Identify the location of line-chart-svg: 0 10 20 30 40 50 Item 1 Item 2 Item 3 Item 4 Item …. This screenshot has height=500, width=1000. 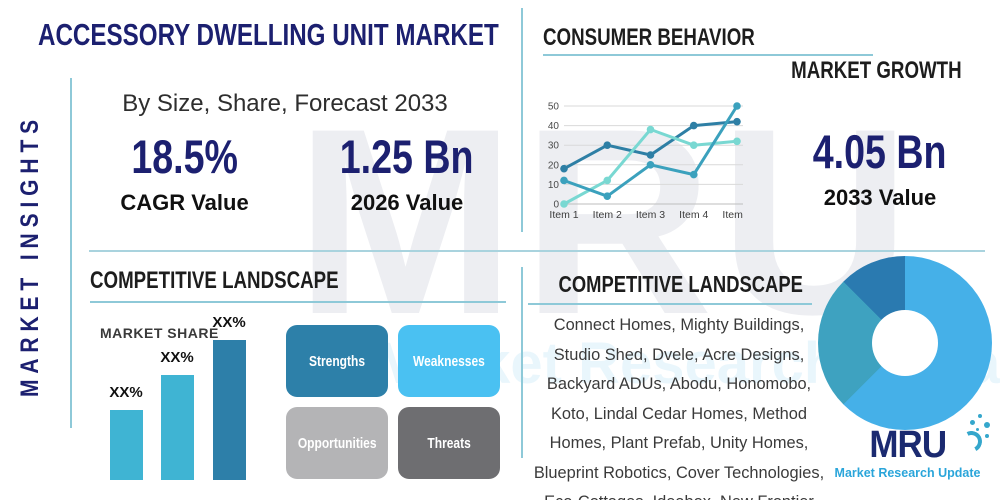
(650, 162).